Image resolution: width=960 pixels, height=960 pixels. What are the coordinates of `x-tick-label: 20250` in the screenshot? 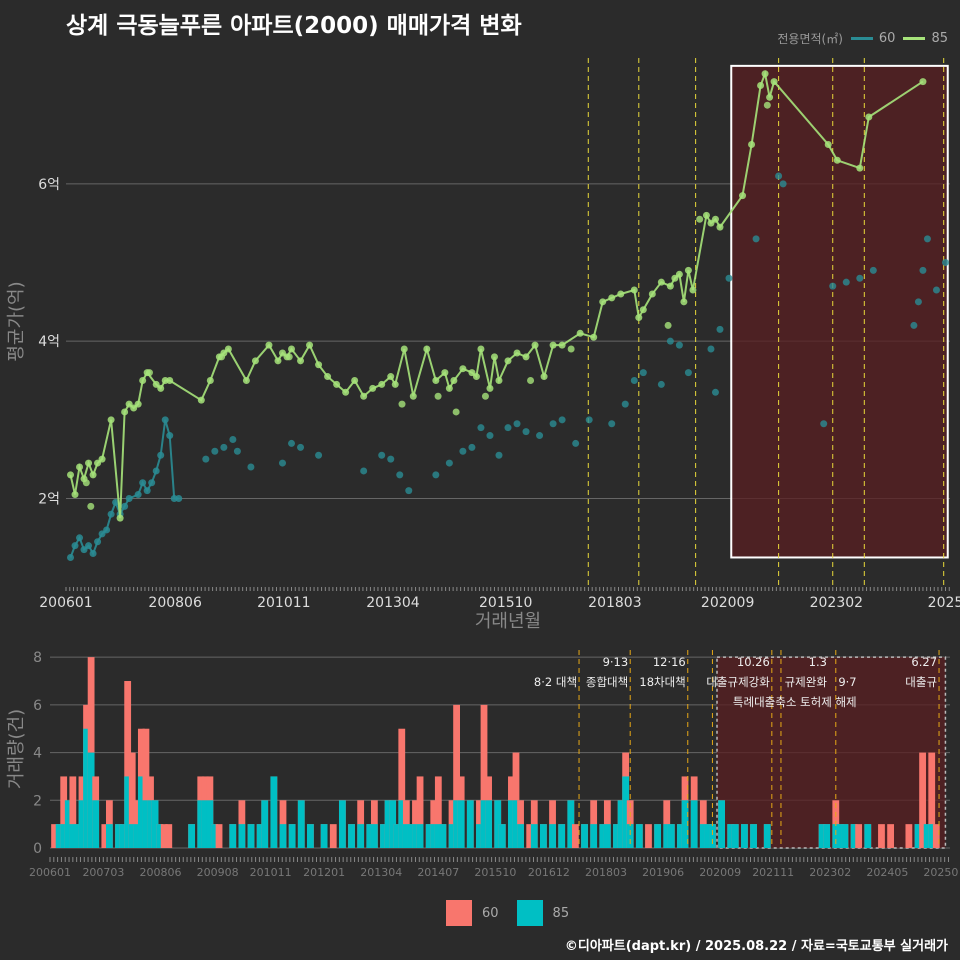 It's located at (940, 872).